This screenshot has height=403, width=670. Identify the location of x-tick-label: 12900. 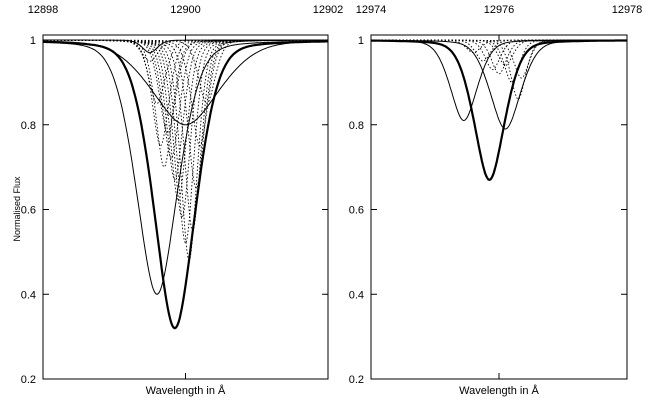
(185, 10).